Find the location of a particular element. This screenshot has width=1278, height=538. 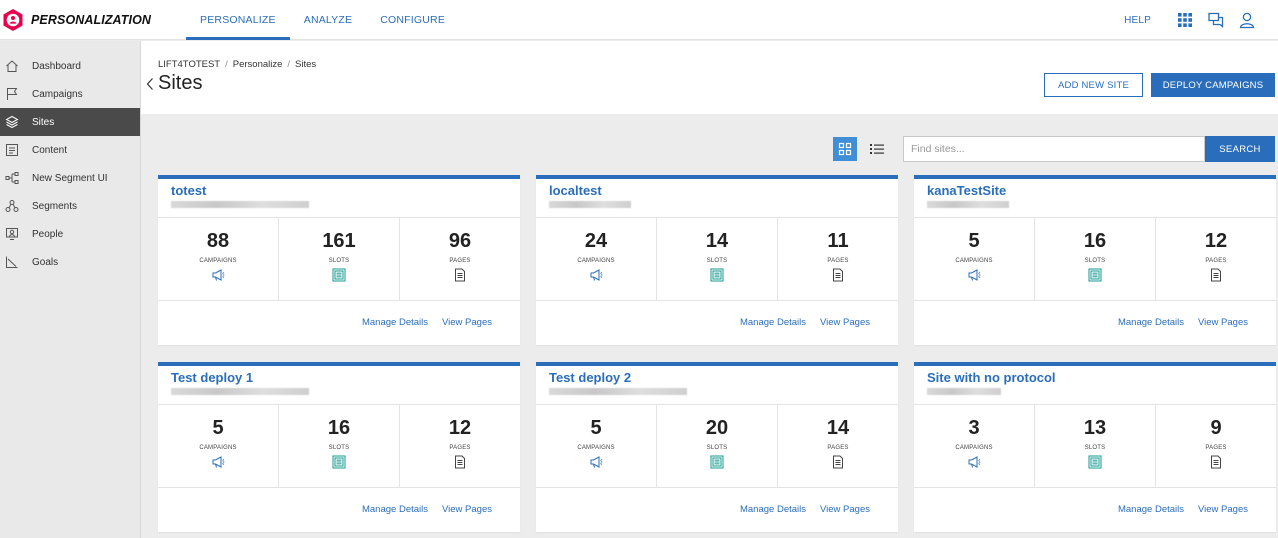

sidebar-item-label: Campaigns is located at coordinates (57, 94).